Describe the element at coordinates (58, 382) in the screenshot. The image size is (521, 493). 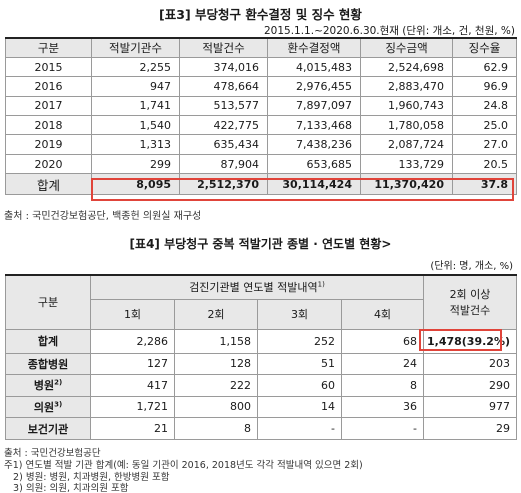
I see `footnote-marker: 2)` at that location.